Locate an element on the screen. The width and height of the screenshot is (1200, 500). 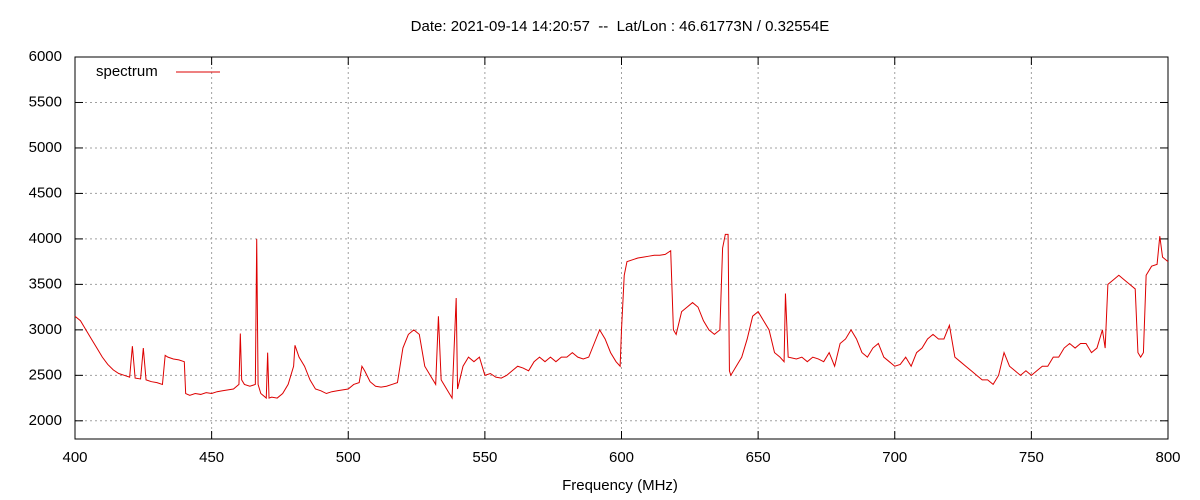
x-tick-label: 700 is located at coordinates (894, 457).